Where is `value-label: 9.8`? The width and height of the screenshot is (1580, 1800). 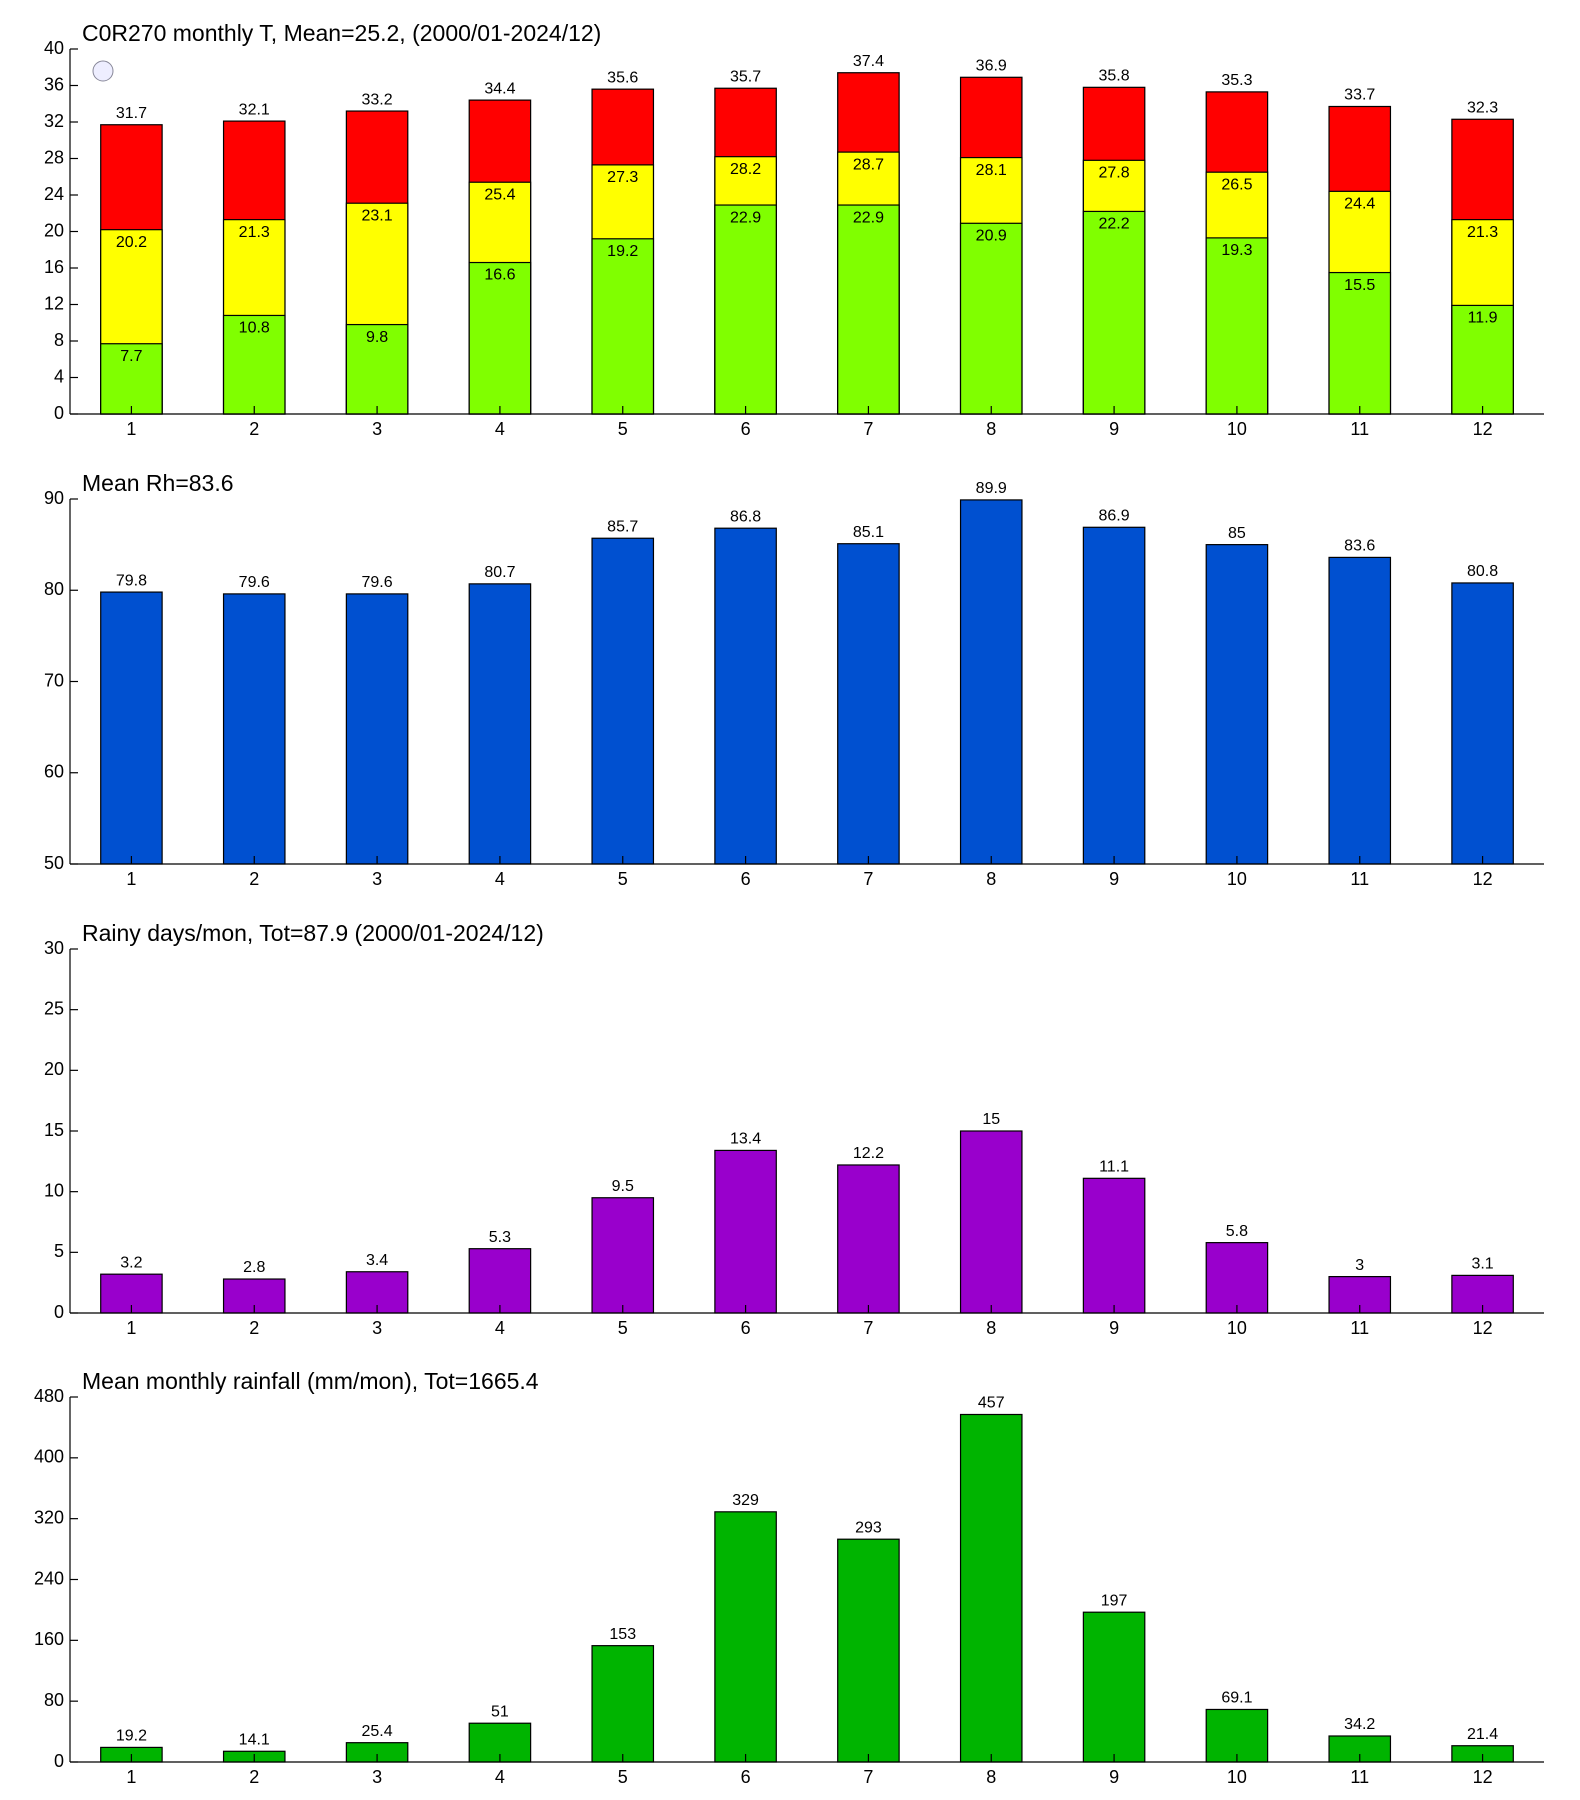
value-label: 9.8 is located at coordinates (377, 337).